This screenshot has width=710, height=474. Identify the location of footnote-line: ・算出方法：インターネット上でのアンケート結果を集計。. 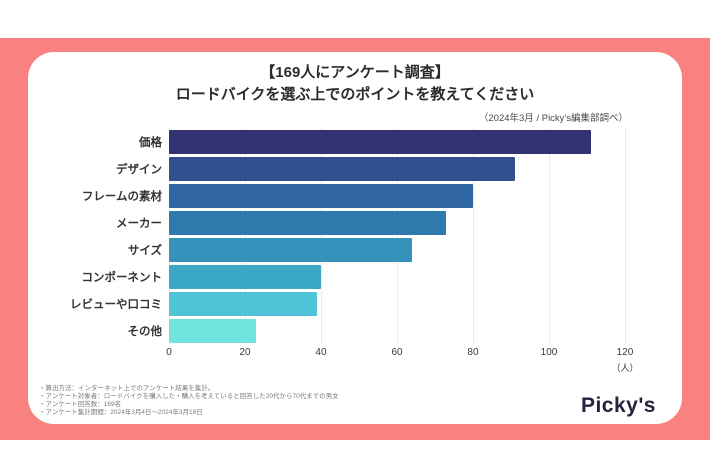
(127, 388).